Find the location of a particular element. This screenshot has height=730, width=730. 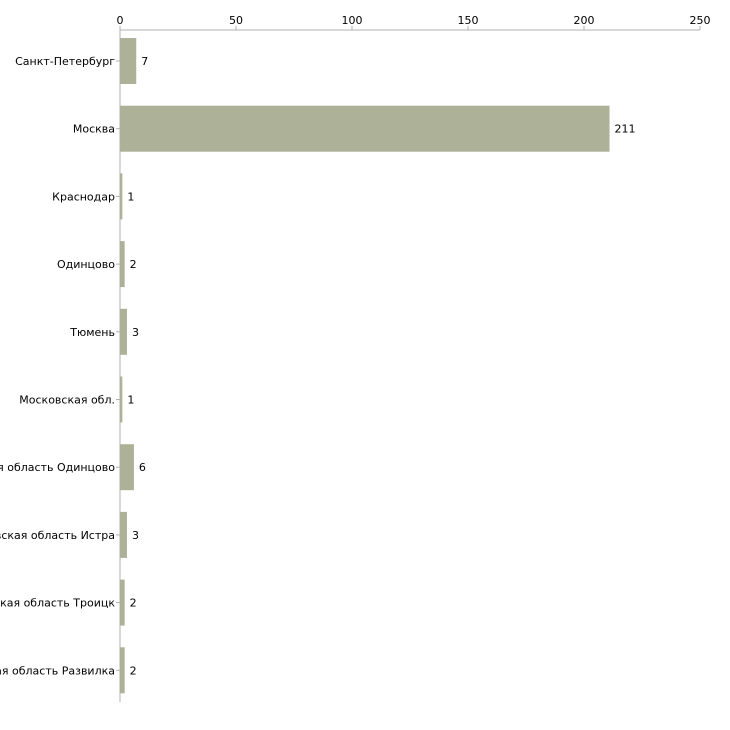

value-label: 6 is located at coordinates (142, 467).